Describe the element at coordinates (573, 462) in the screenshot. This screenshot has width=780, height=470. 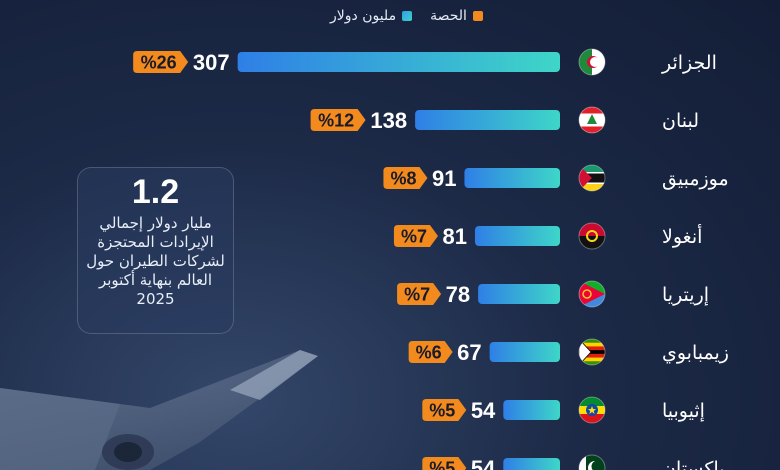
I see `chart-row: باكستان 54 %5` at that location.